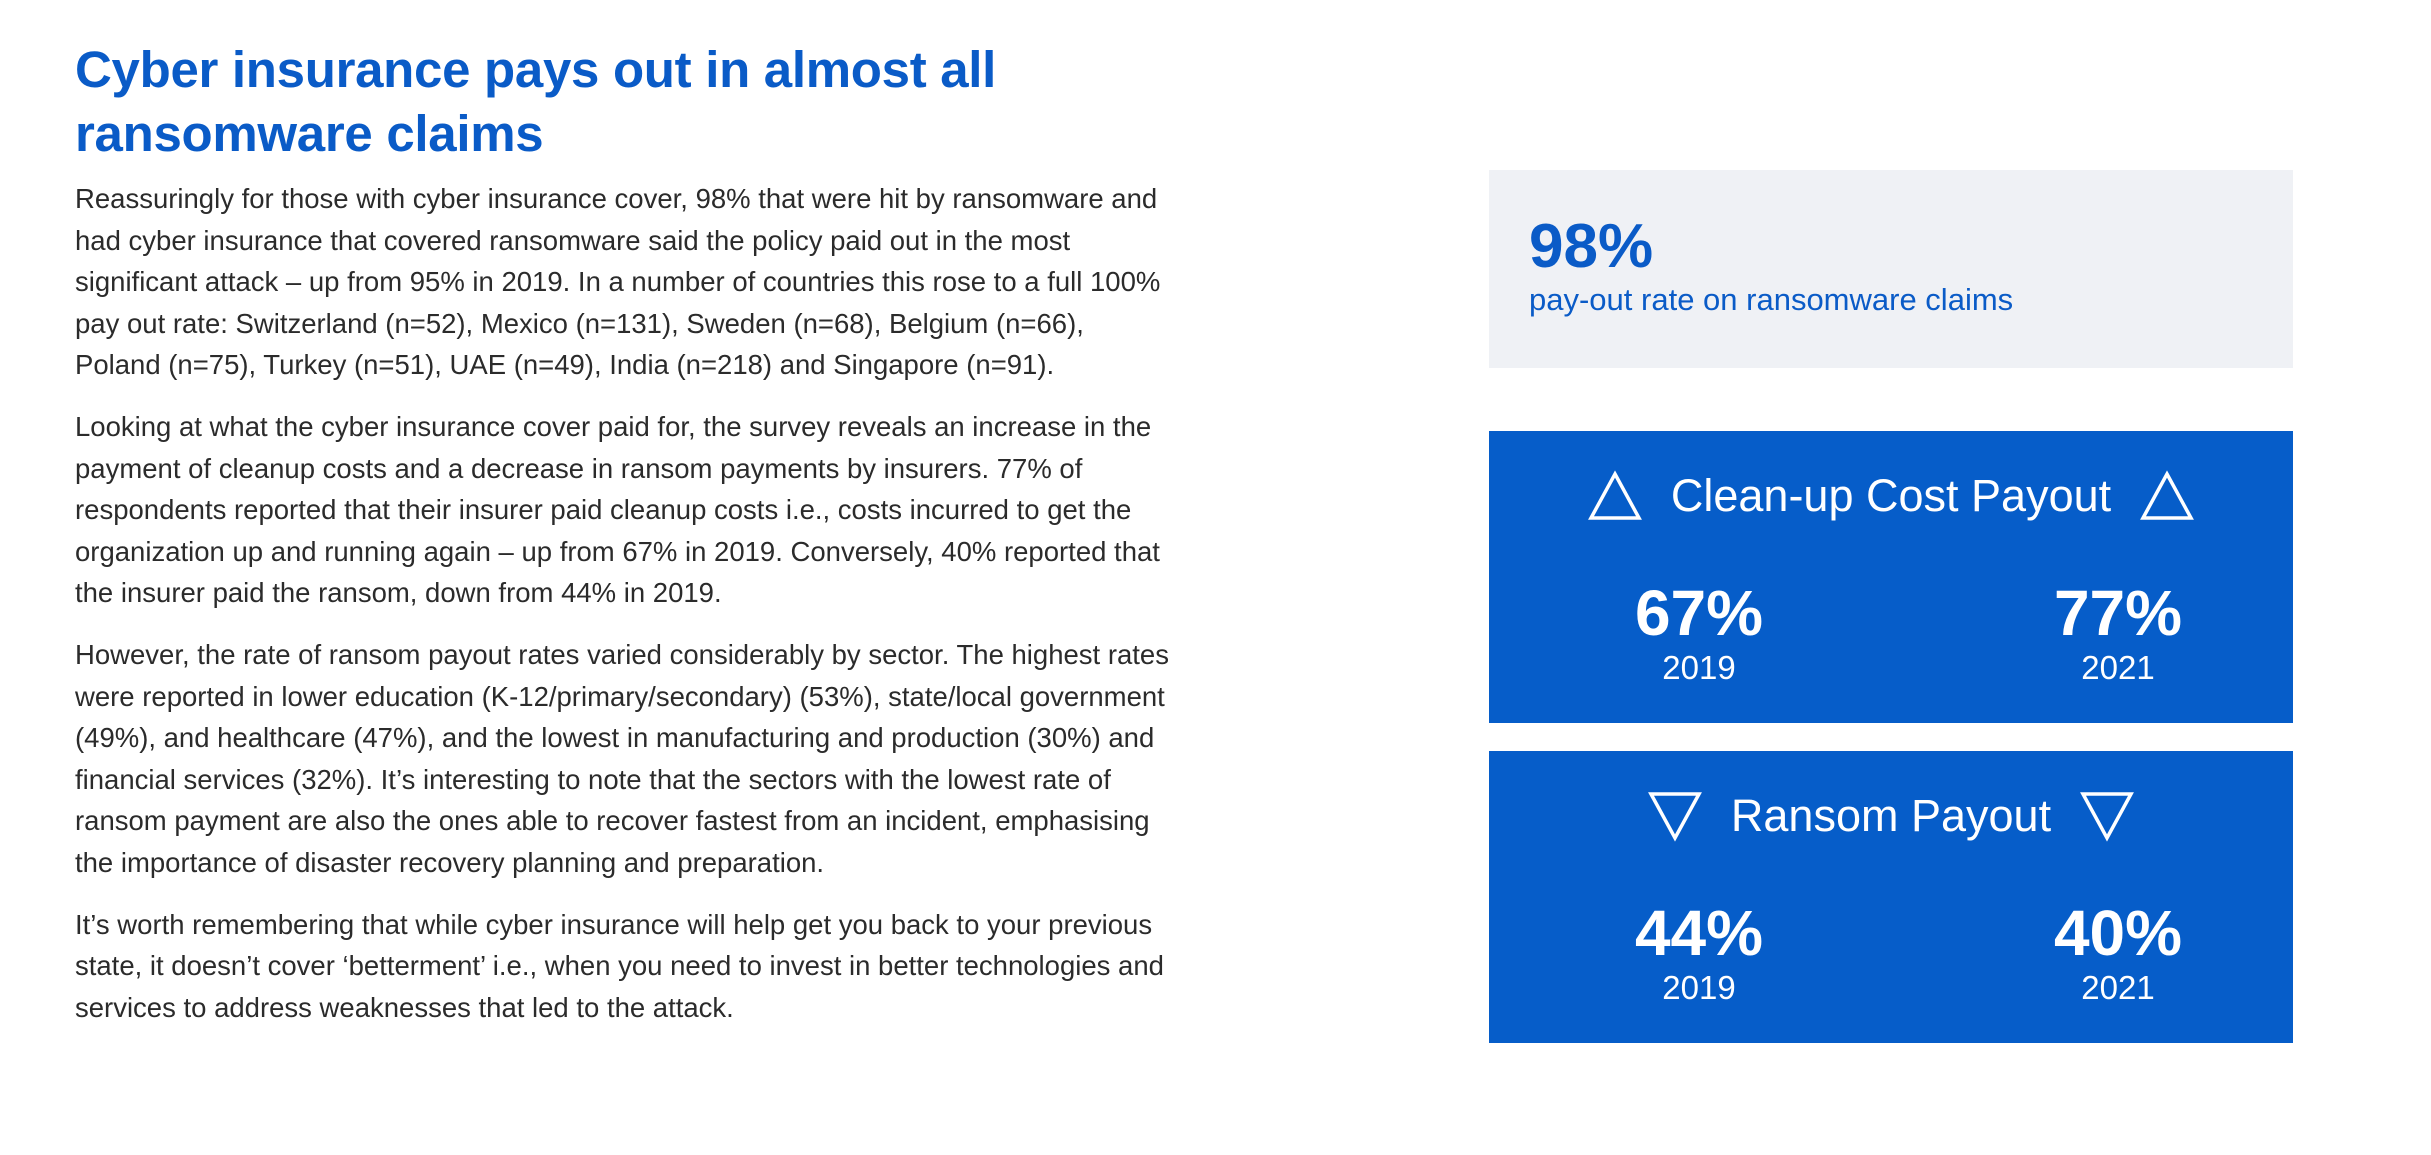 Image resolution: width=2431 pixels, height=1155 pixels. Describe the element at coordinates (1699, 933) in the screenshot. I see `ransom-payout-2019-percent: 44%` at that location.